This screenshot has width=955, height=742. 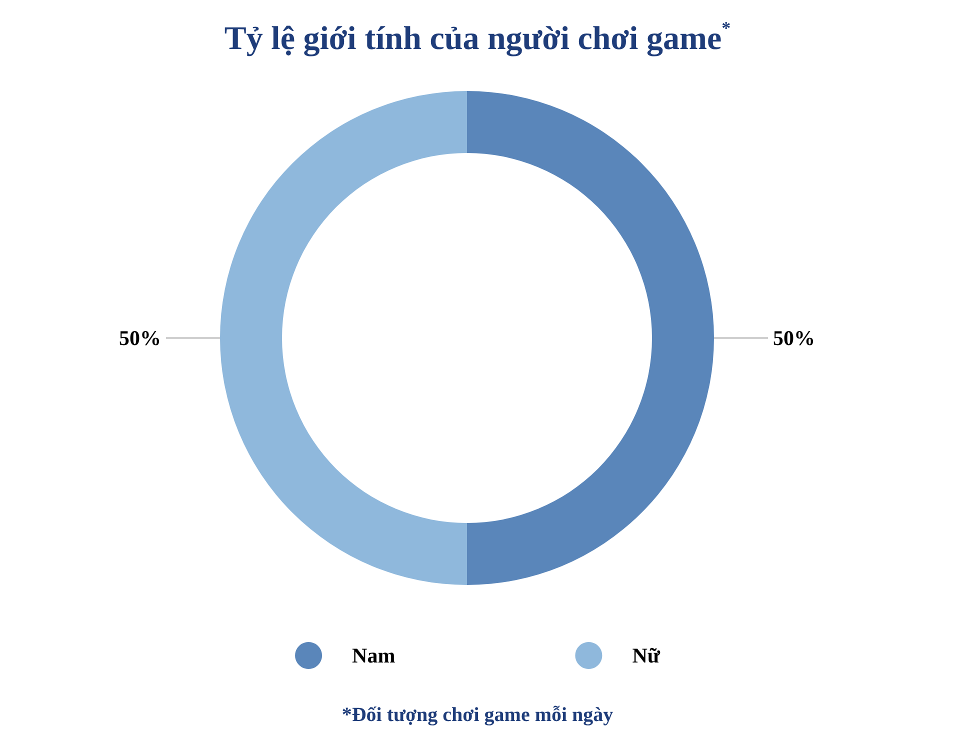 What do you see at coordinates (478, 715) in the screenshot?
I see `text: *Đối tượng chơi game mỗi ngày` at bounding box center [478, 715].